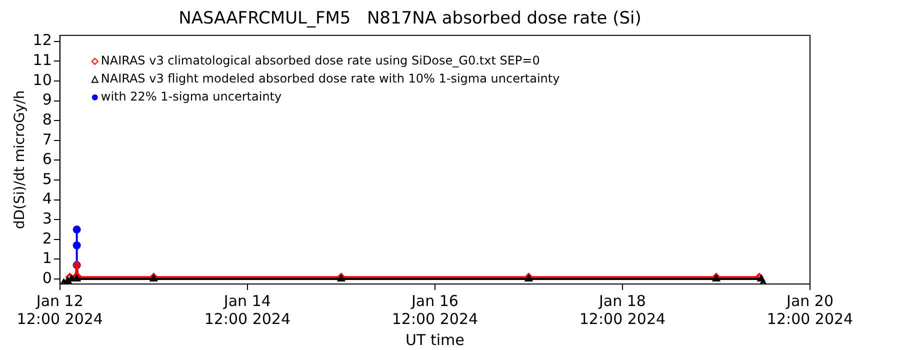  What do you see at coordinates (42, 60) in the screenshot?
I see `y-tick-label: 11` at bounding box center [42, 60].